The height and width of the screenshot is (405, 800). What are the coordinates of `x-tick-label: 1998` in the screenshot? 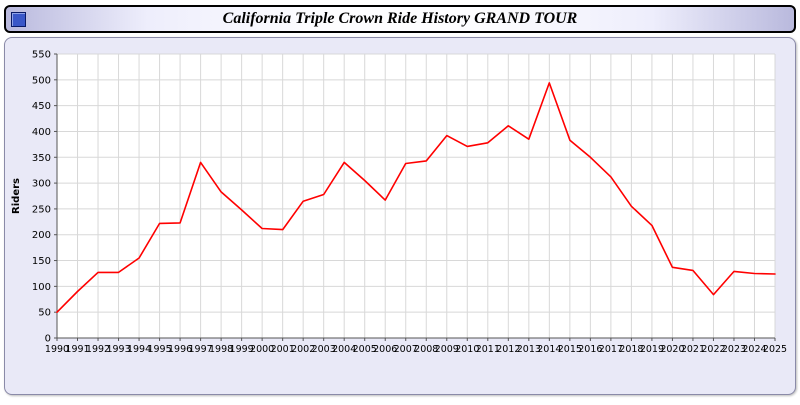 It's located at (221, 349).